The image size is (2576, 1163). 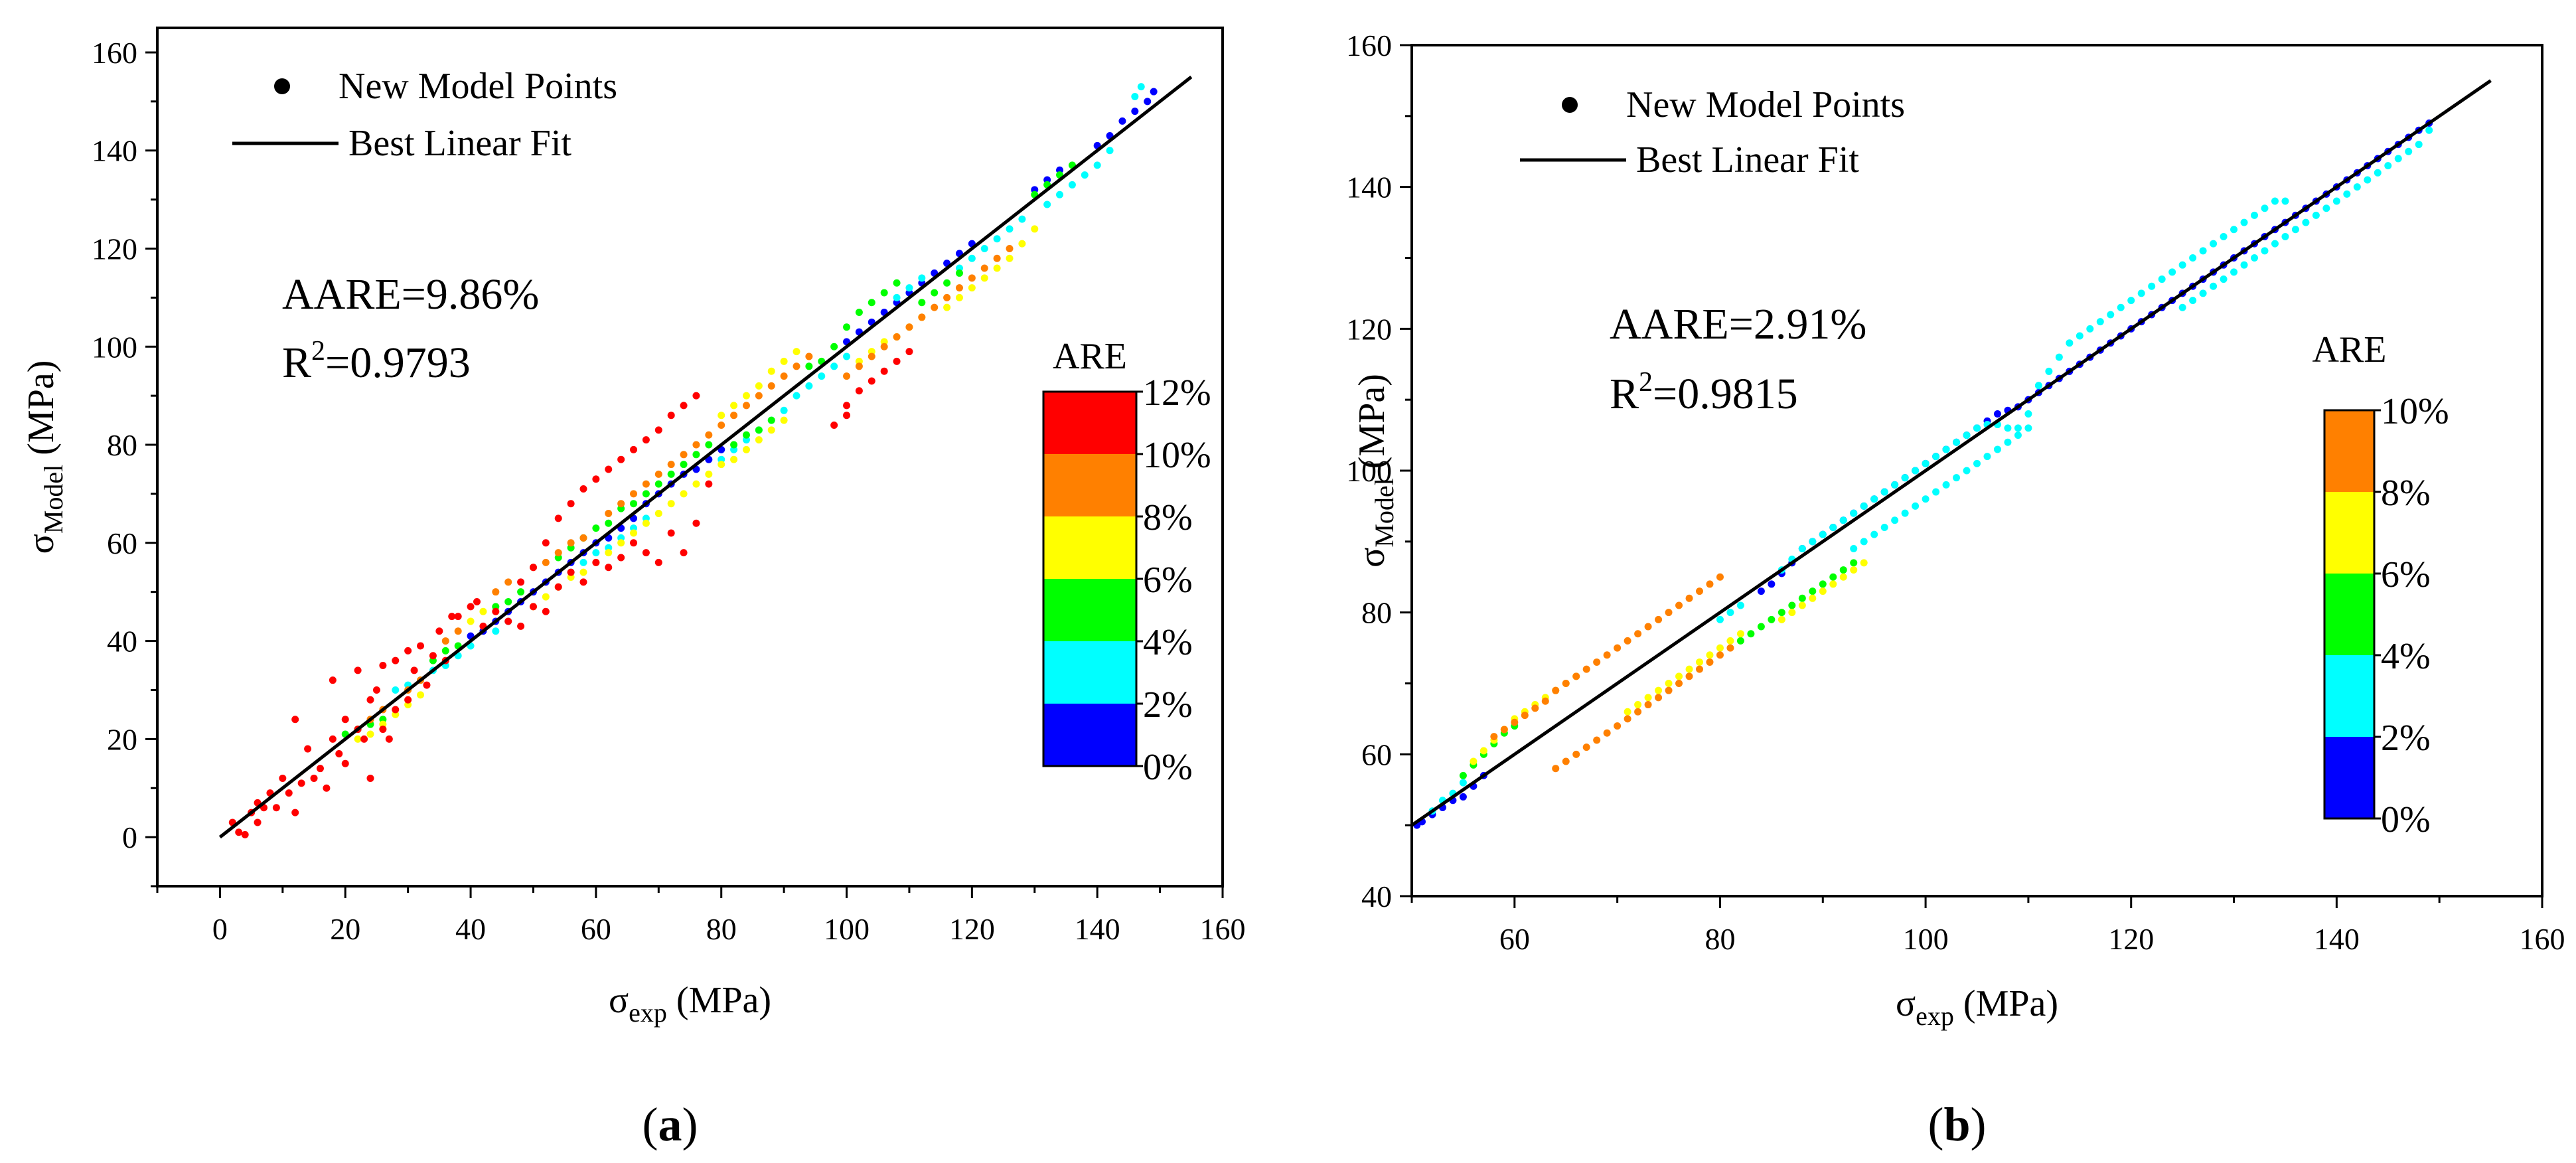 What do you see at coordinates (115, 249) in the screenshot?
I see `y-tick-label: 120` at bounding box center [115, 249].